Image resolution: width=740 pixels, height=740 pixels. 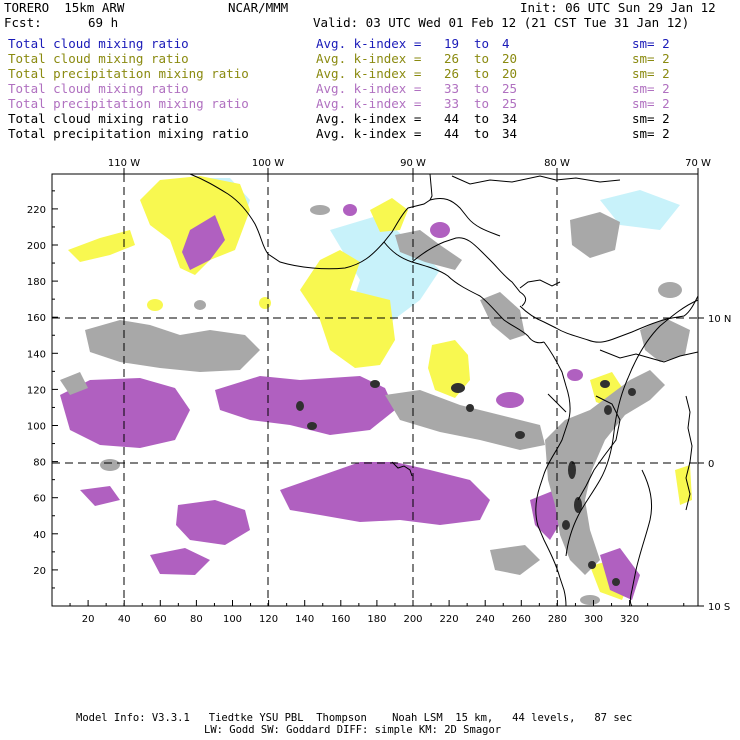 I want to click on model-title: TORERO 15km ARW, so click(x=64, y=7).